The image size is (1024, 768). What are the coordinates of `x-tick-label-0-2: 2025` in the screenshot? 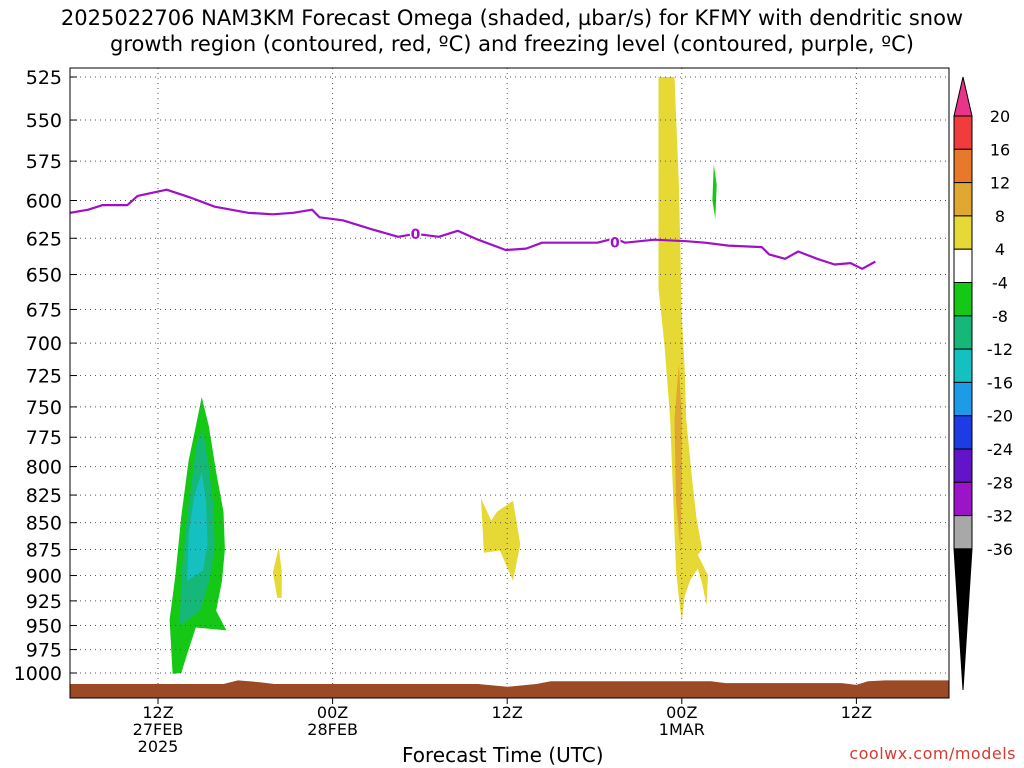 It's located at (158, 746).